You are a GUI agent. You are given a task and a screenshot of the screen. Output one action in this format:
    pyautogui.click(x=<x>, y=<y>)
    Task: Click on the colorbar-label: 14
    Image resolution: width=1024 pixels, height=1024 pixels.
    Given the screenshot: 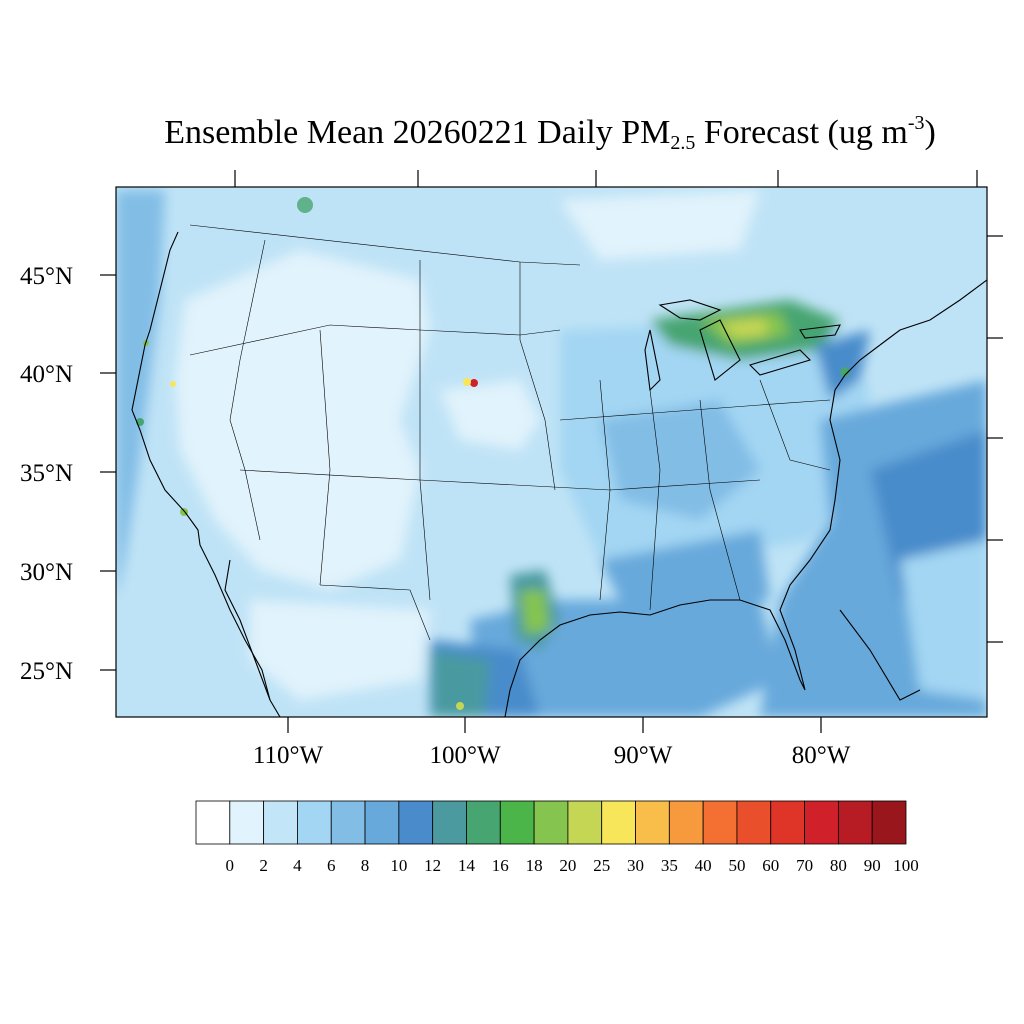 What is the action you would take?
    pyautogui.click(x=467, y=865)
    